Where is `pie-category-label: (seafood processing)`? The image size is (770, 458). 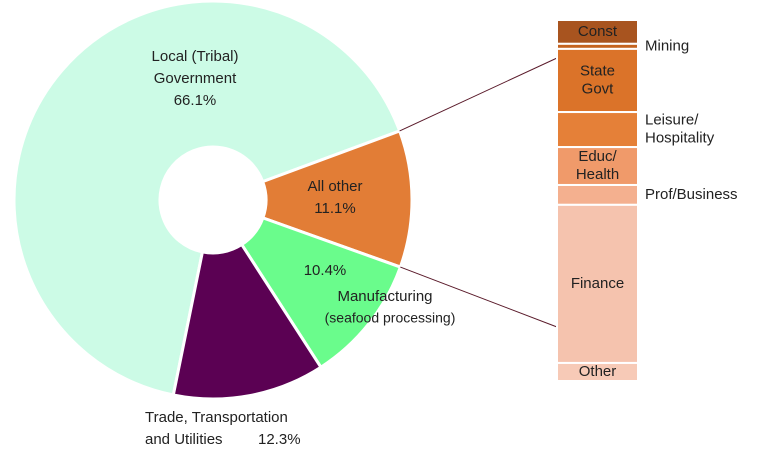 pie-category-label: (seafood processing) is located at coordinates (390, 318).